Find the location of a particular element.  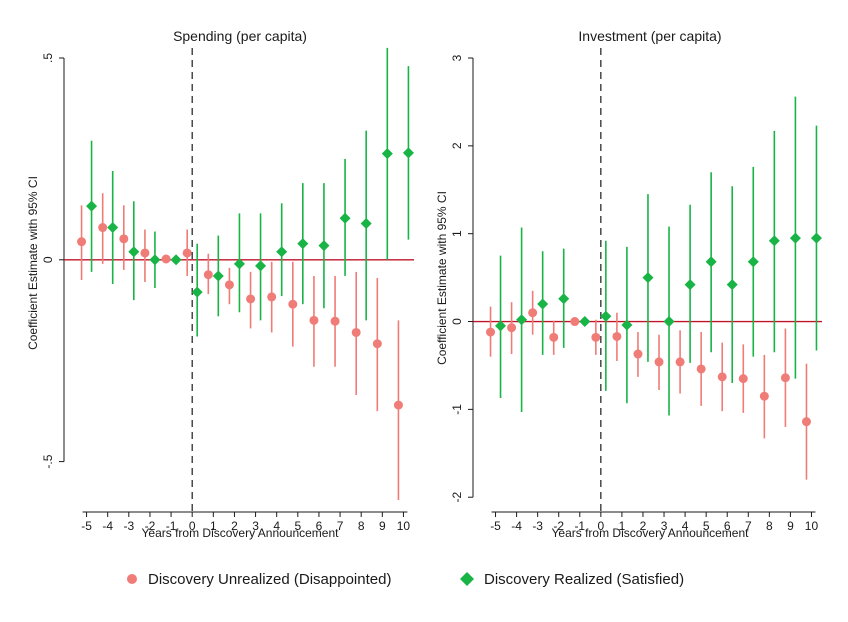

investment-x-tick-label: 6 is located at coordinates (727, 526).